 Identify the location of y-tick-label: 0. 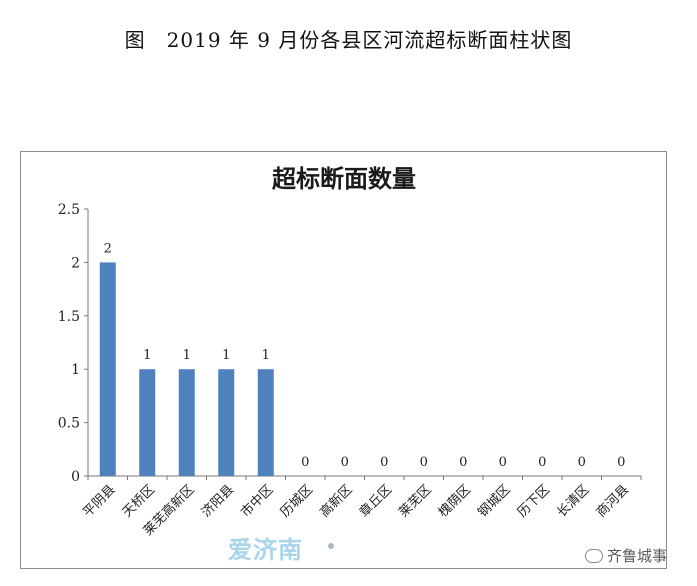
(75, 477).